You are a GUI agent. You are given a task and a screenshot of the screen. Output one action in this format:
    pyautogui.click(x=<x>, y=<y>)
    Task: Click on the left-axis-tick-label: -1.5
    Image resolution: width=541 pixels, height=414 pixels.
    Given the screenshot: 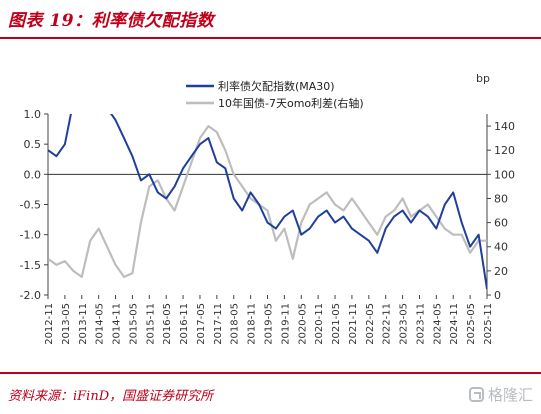 What is the action you would take?
    pyautogui.click(x=30, y=265)
    